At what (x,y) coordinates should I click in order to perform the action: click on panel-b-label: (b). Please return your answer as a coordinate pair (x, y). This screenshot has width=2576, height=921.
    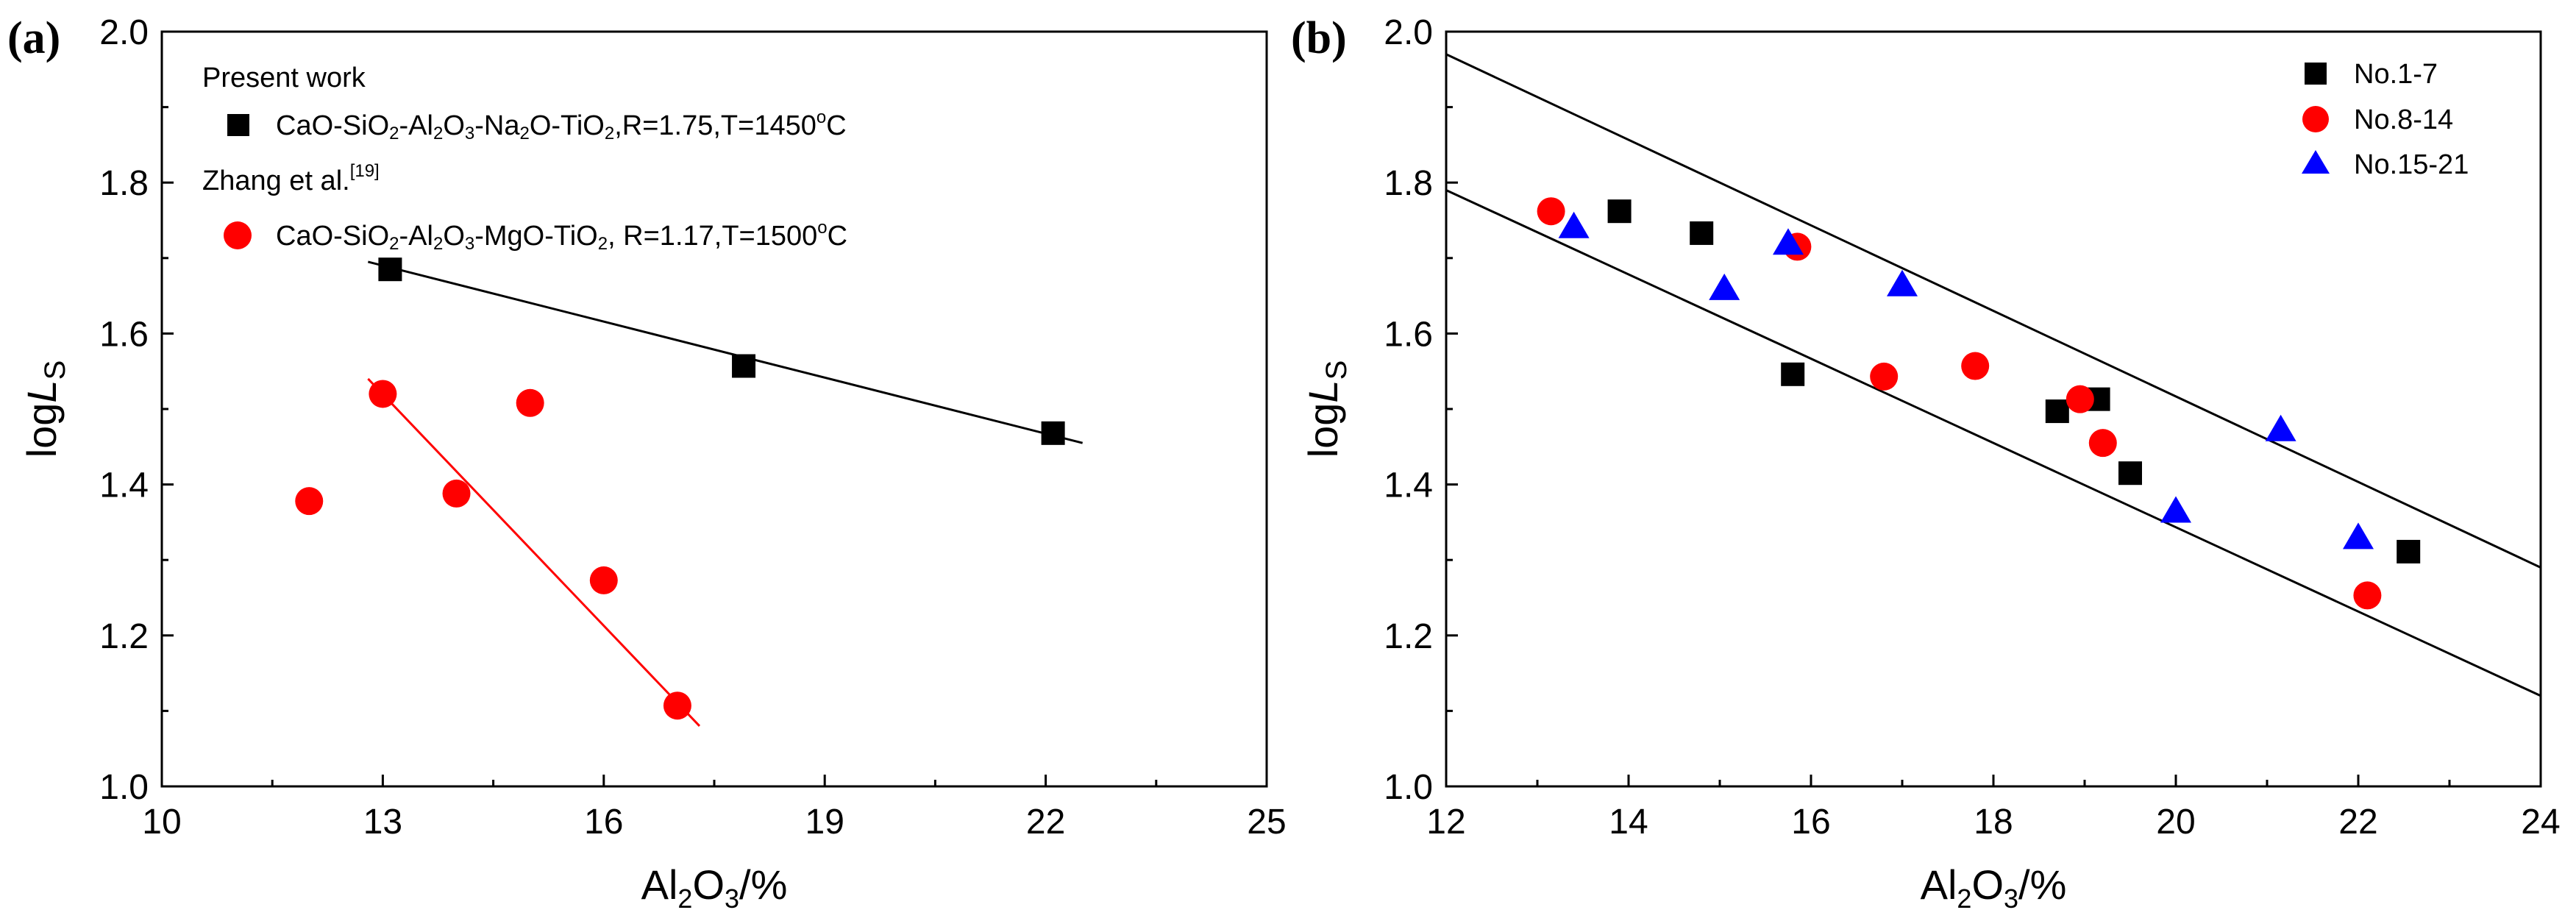
    Looking at the image, I should click on (1319, 38).